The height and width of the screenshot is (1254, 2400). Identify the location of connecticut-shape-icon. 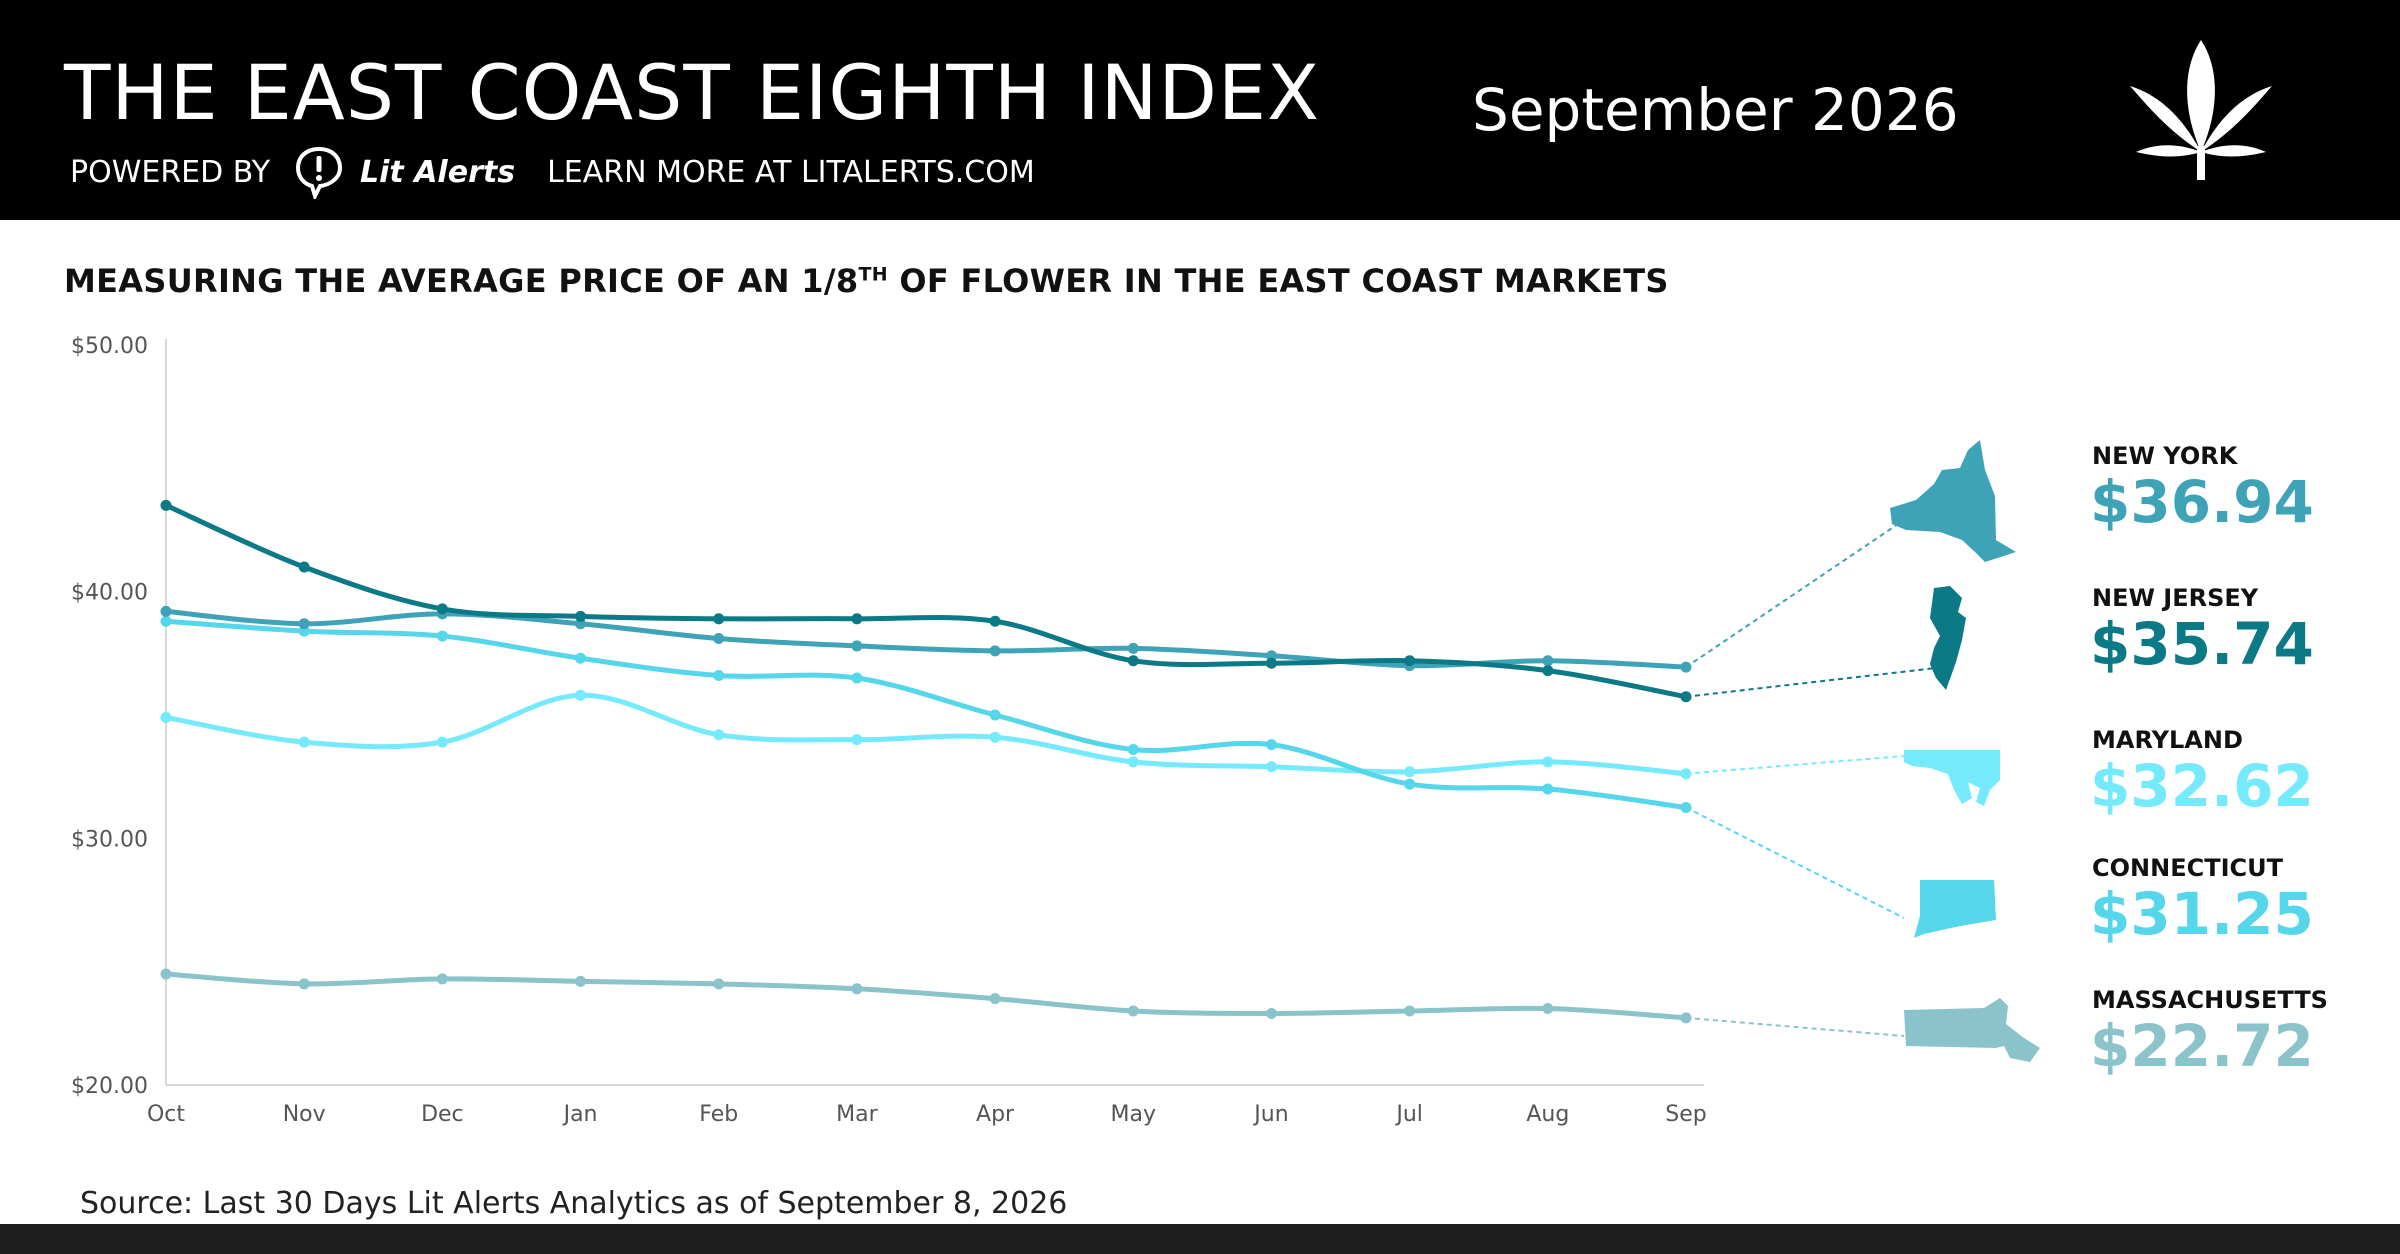
(1955, 909).